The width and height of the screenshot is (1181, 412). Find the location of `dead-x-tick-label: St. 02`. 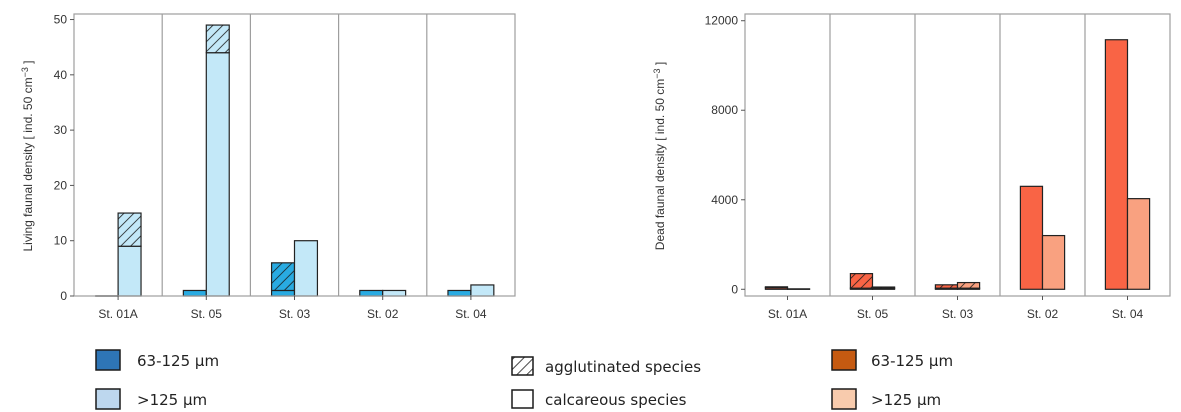

dead-x-tick-label: St. 02 is located at coordinates (1043, 314).